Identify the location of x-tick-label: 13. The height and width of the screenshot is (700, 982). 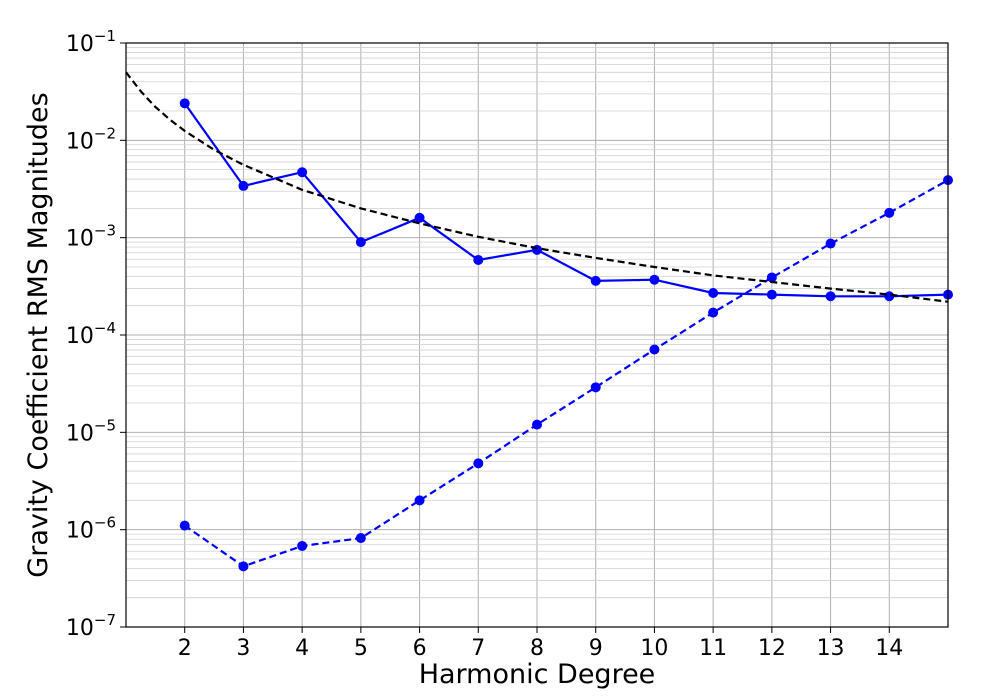
(831, 648).